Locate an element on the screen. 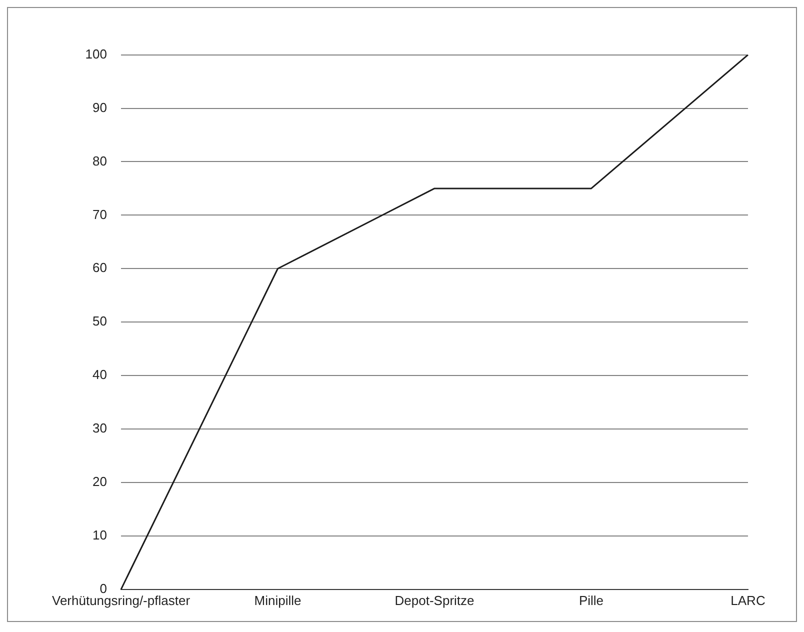 Image resolution: width=804 pixels, height=632 pixels. y-tick-label: 70 is located at coordinates (100, 214).